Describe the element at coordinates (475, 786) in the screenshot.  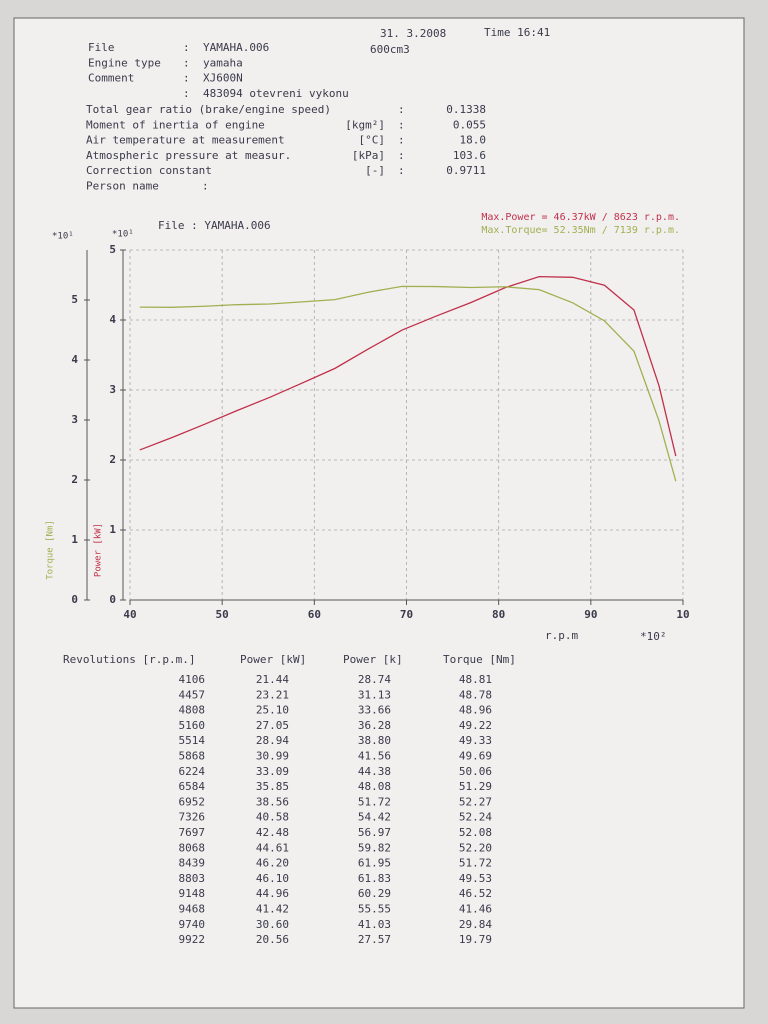
I see `table-cell: 51.29` at that location.